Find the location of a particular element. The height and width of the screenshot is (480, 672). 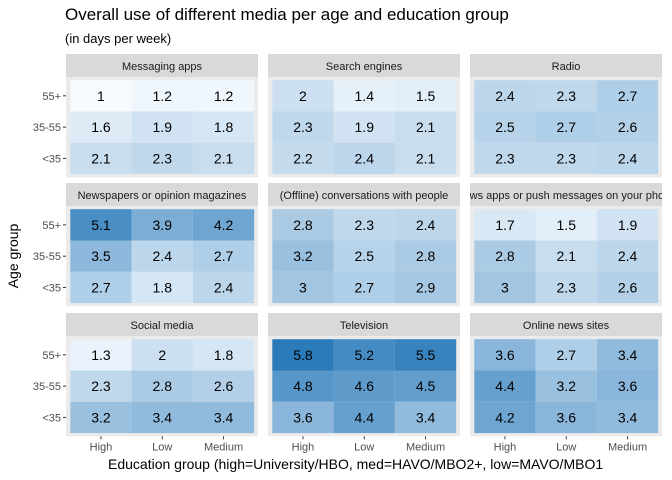

panel-title: (Offline) conversations with people is located at coordinates (364, 196).